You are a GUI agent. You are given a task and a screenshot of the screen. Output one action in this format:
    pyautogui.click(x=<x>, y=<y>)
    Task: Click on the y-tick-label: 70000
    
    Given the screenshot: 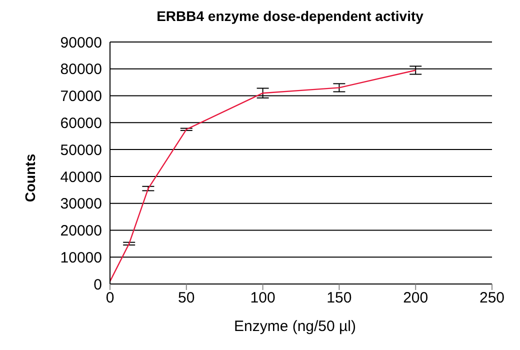 What is the action you would take?
    pyautogui.click(x=81, y=97)
    